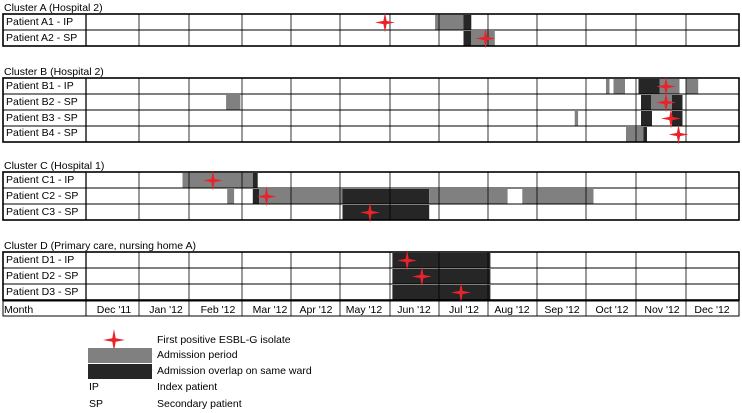 Image resolution: width=742 pixels, height=413 pixels. I want to click on legend-star-icon, so click(114, 340).